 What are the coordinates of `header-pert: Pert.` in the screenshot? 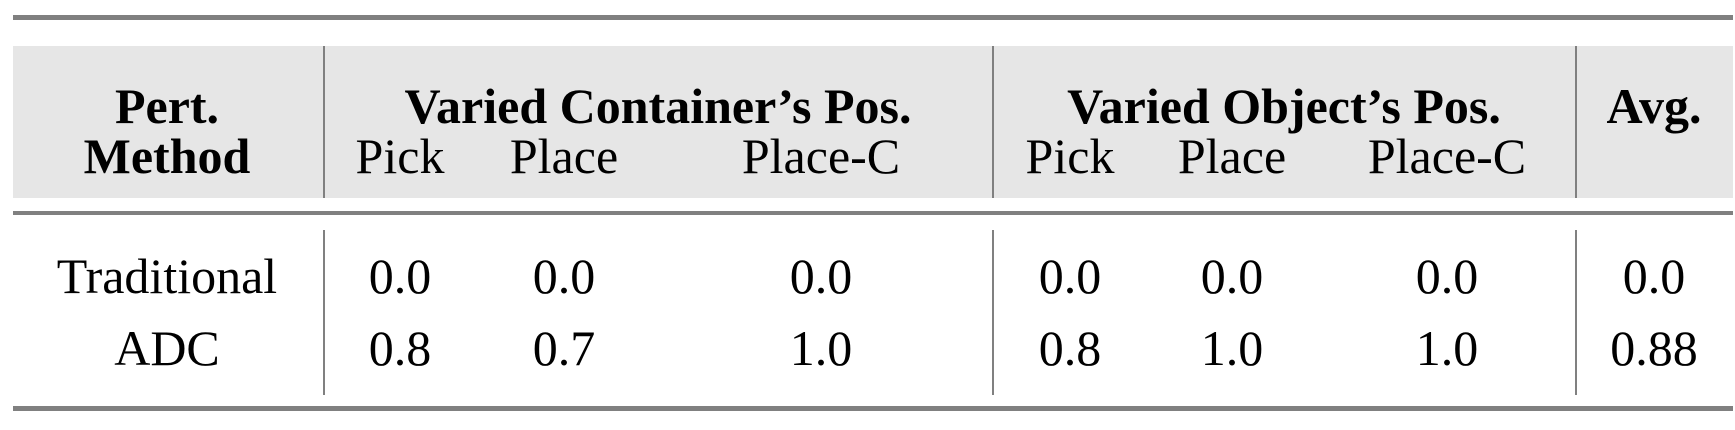 It's located at (167, 106).